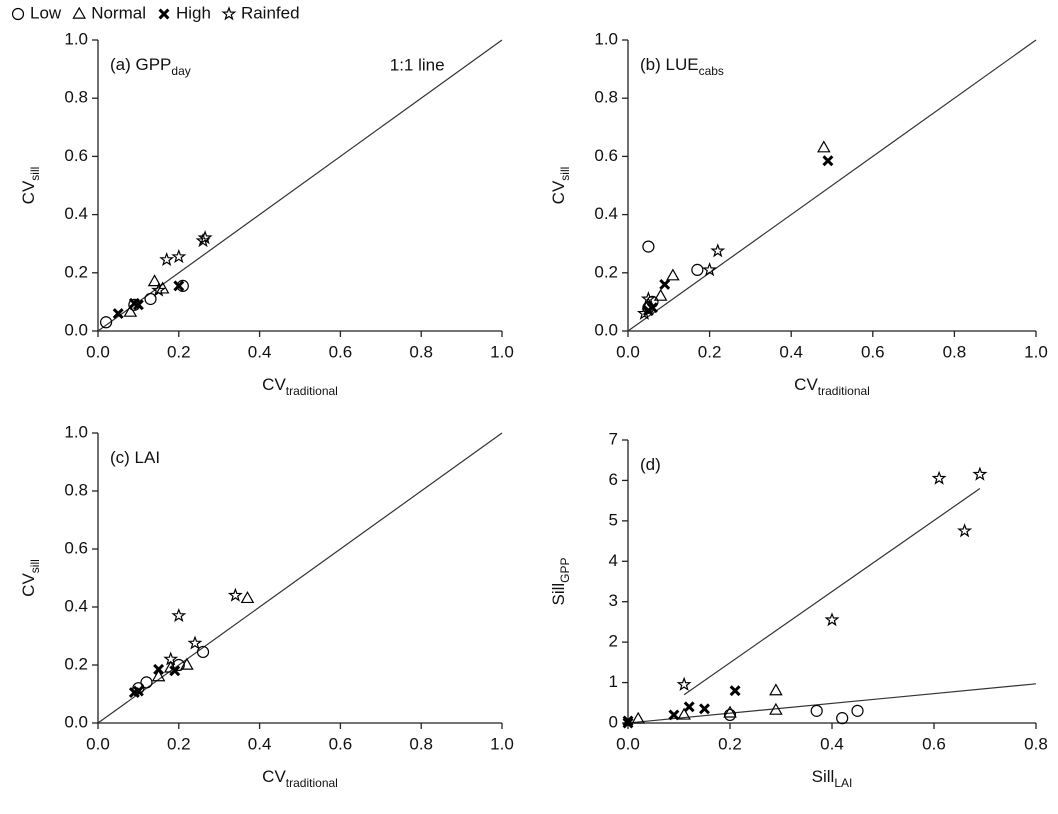  I want to click on y-axis-title: SillGPP, so click(560, 581).